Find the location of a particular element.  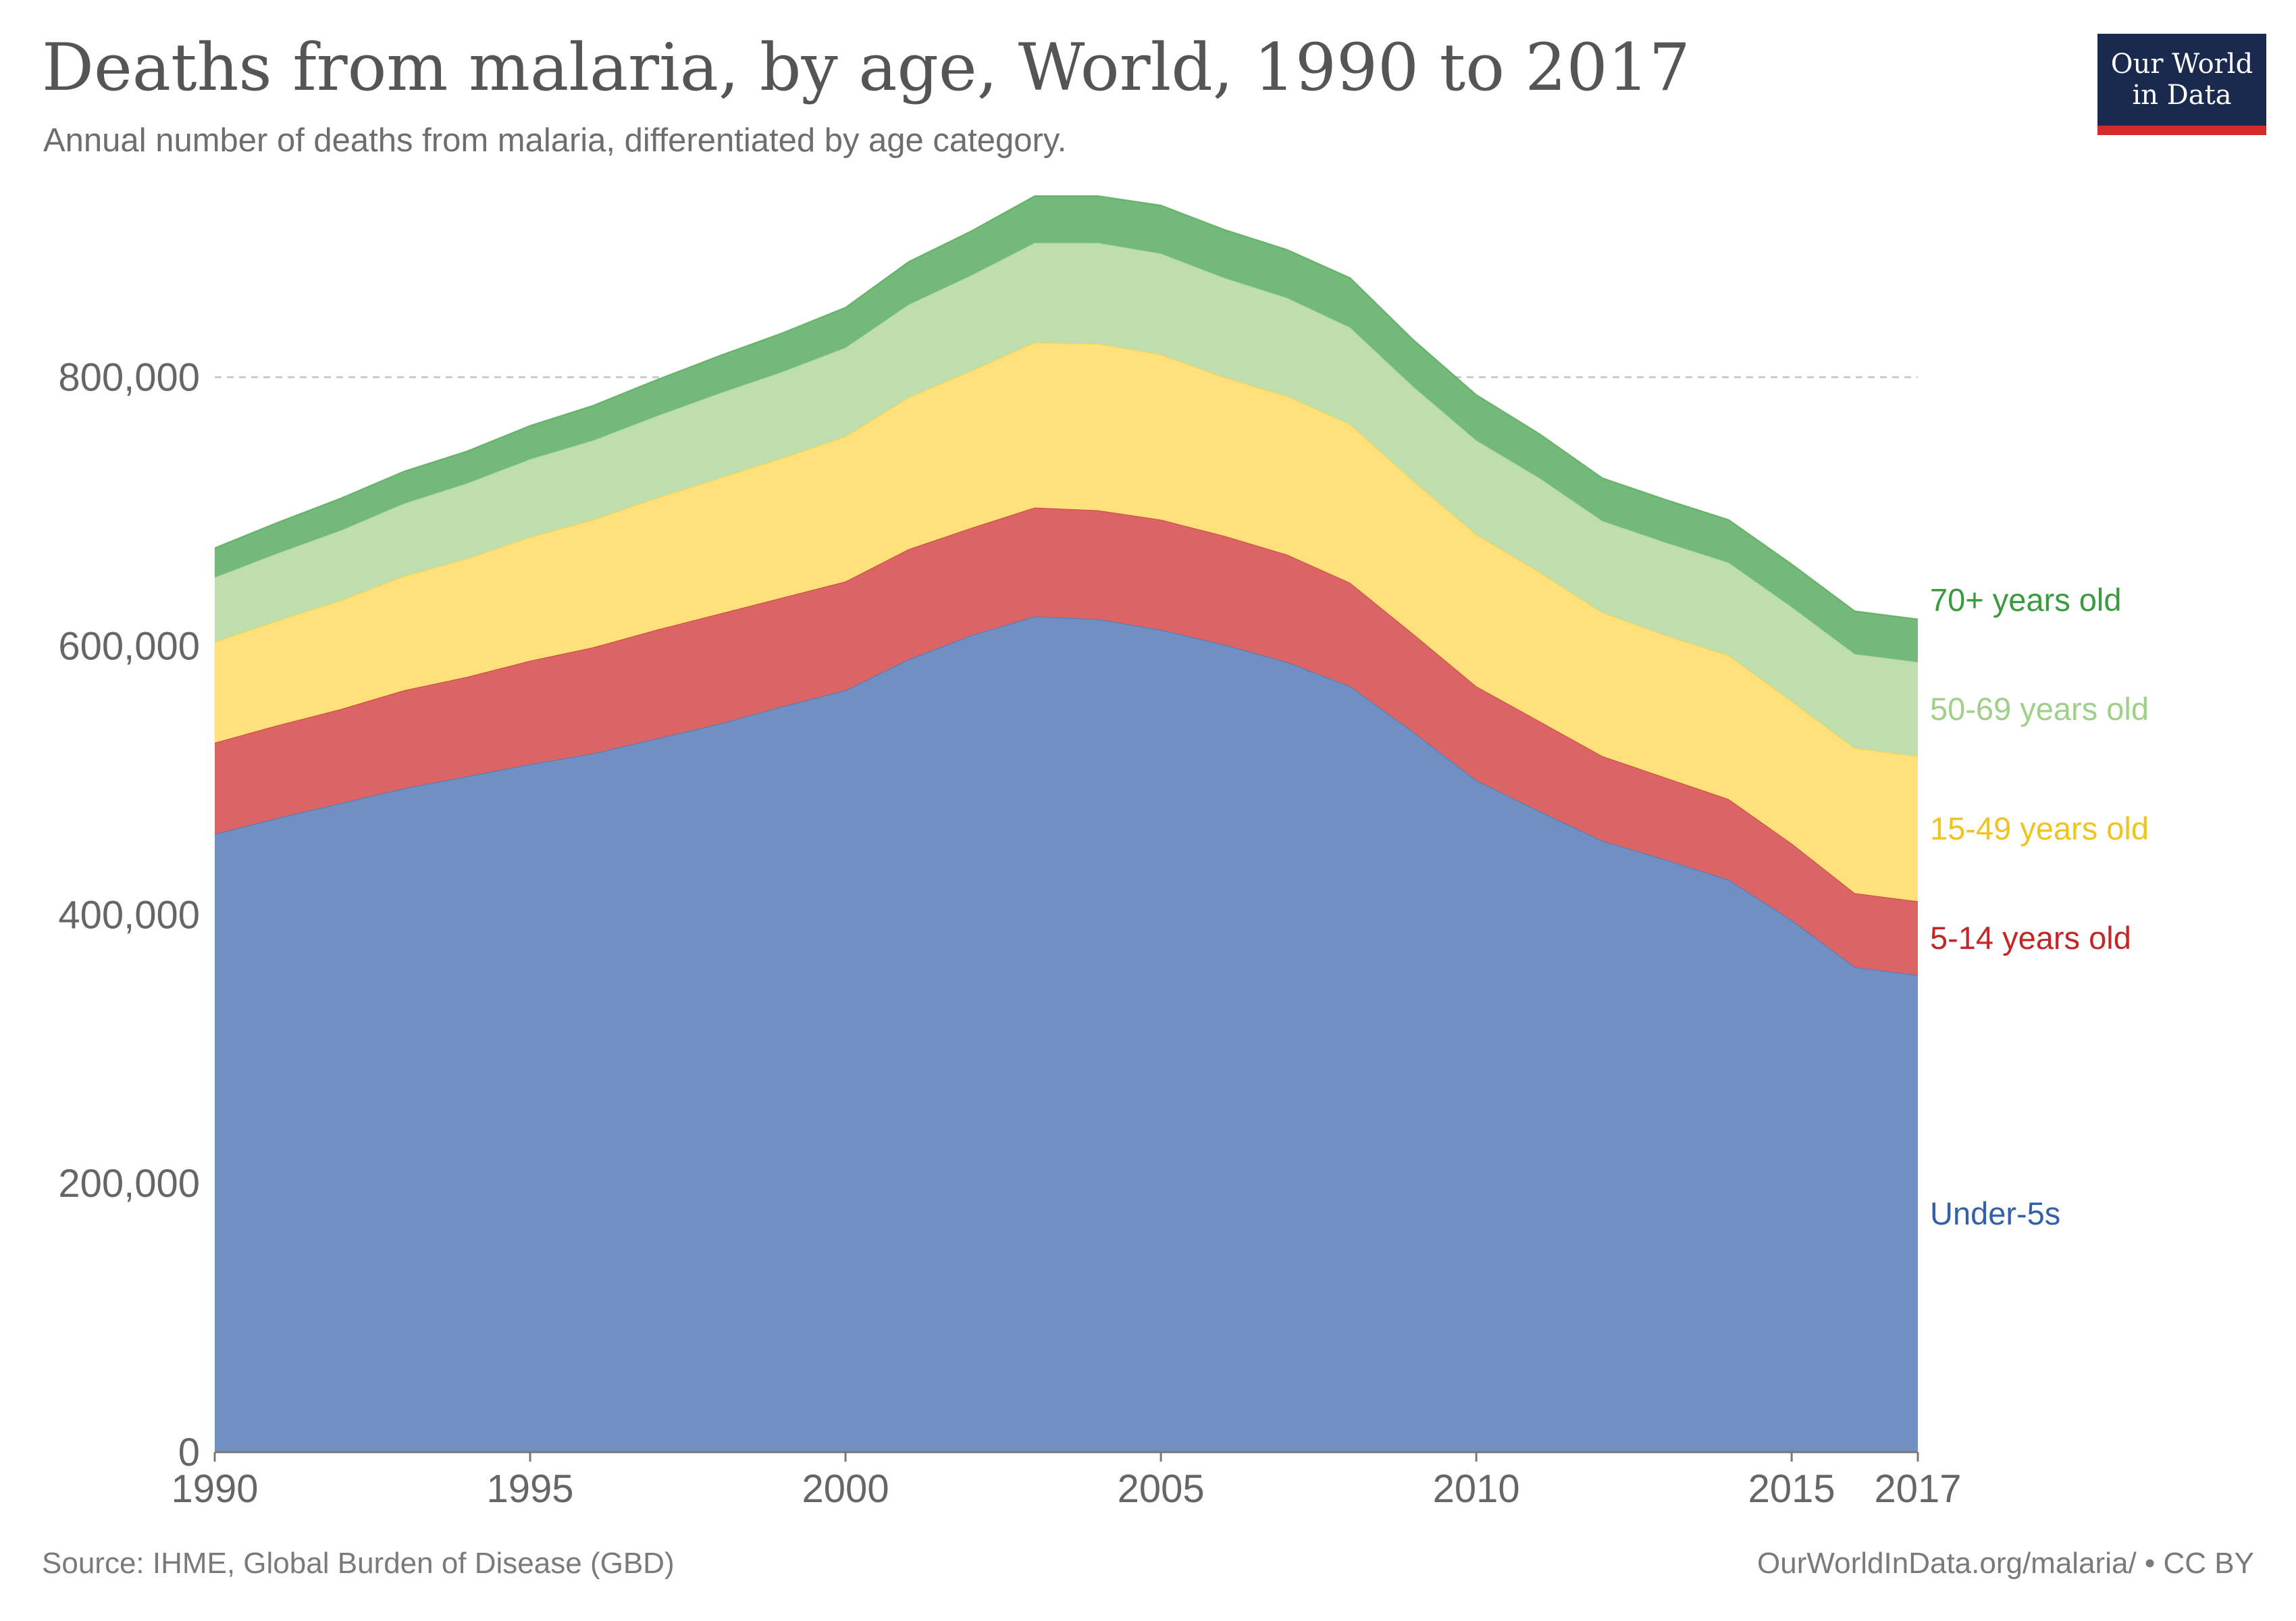

x-tick-label: 2000 is located at coordinates (846, 1489).